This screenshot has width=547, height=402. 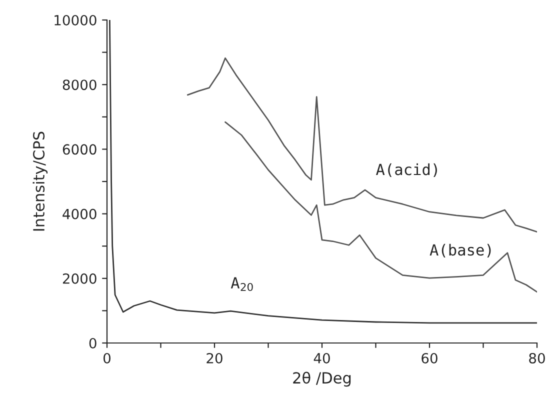 I want to click on y-tick-label: 2000, so click(x=79, y=278).